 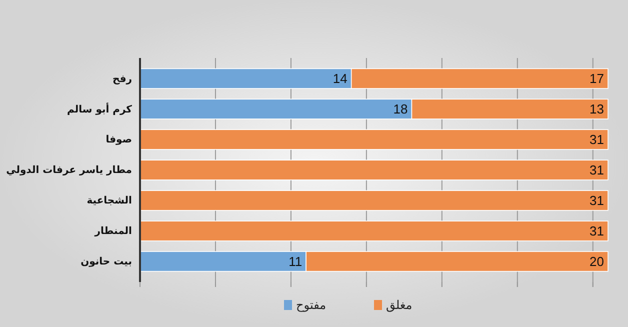 I want to click on data-label: 18, so click(x=400, y=109).